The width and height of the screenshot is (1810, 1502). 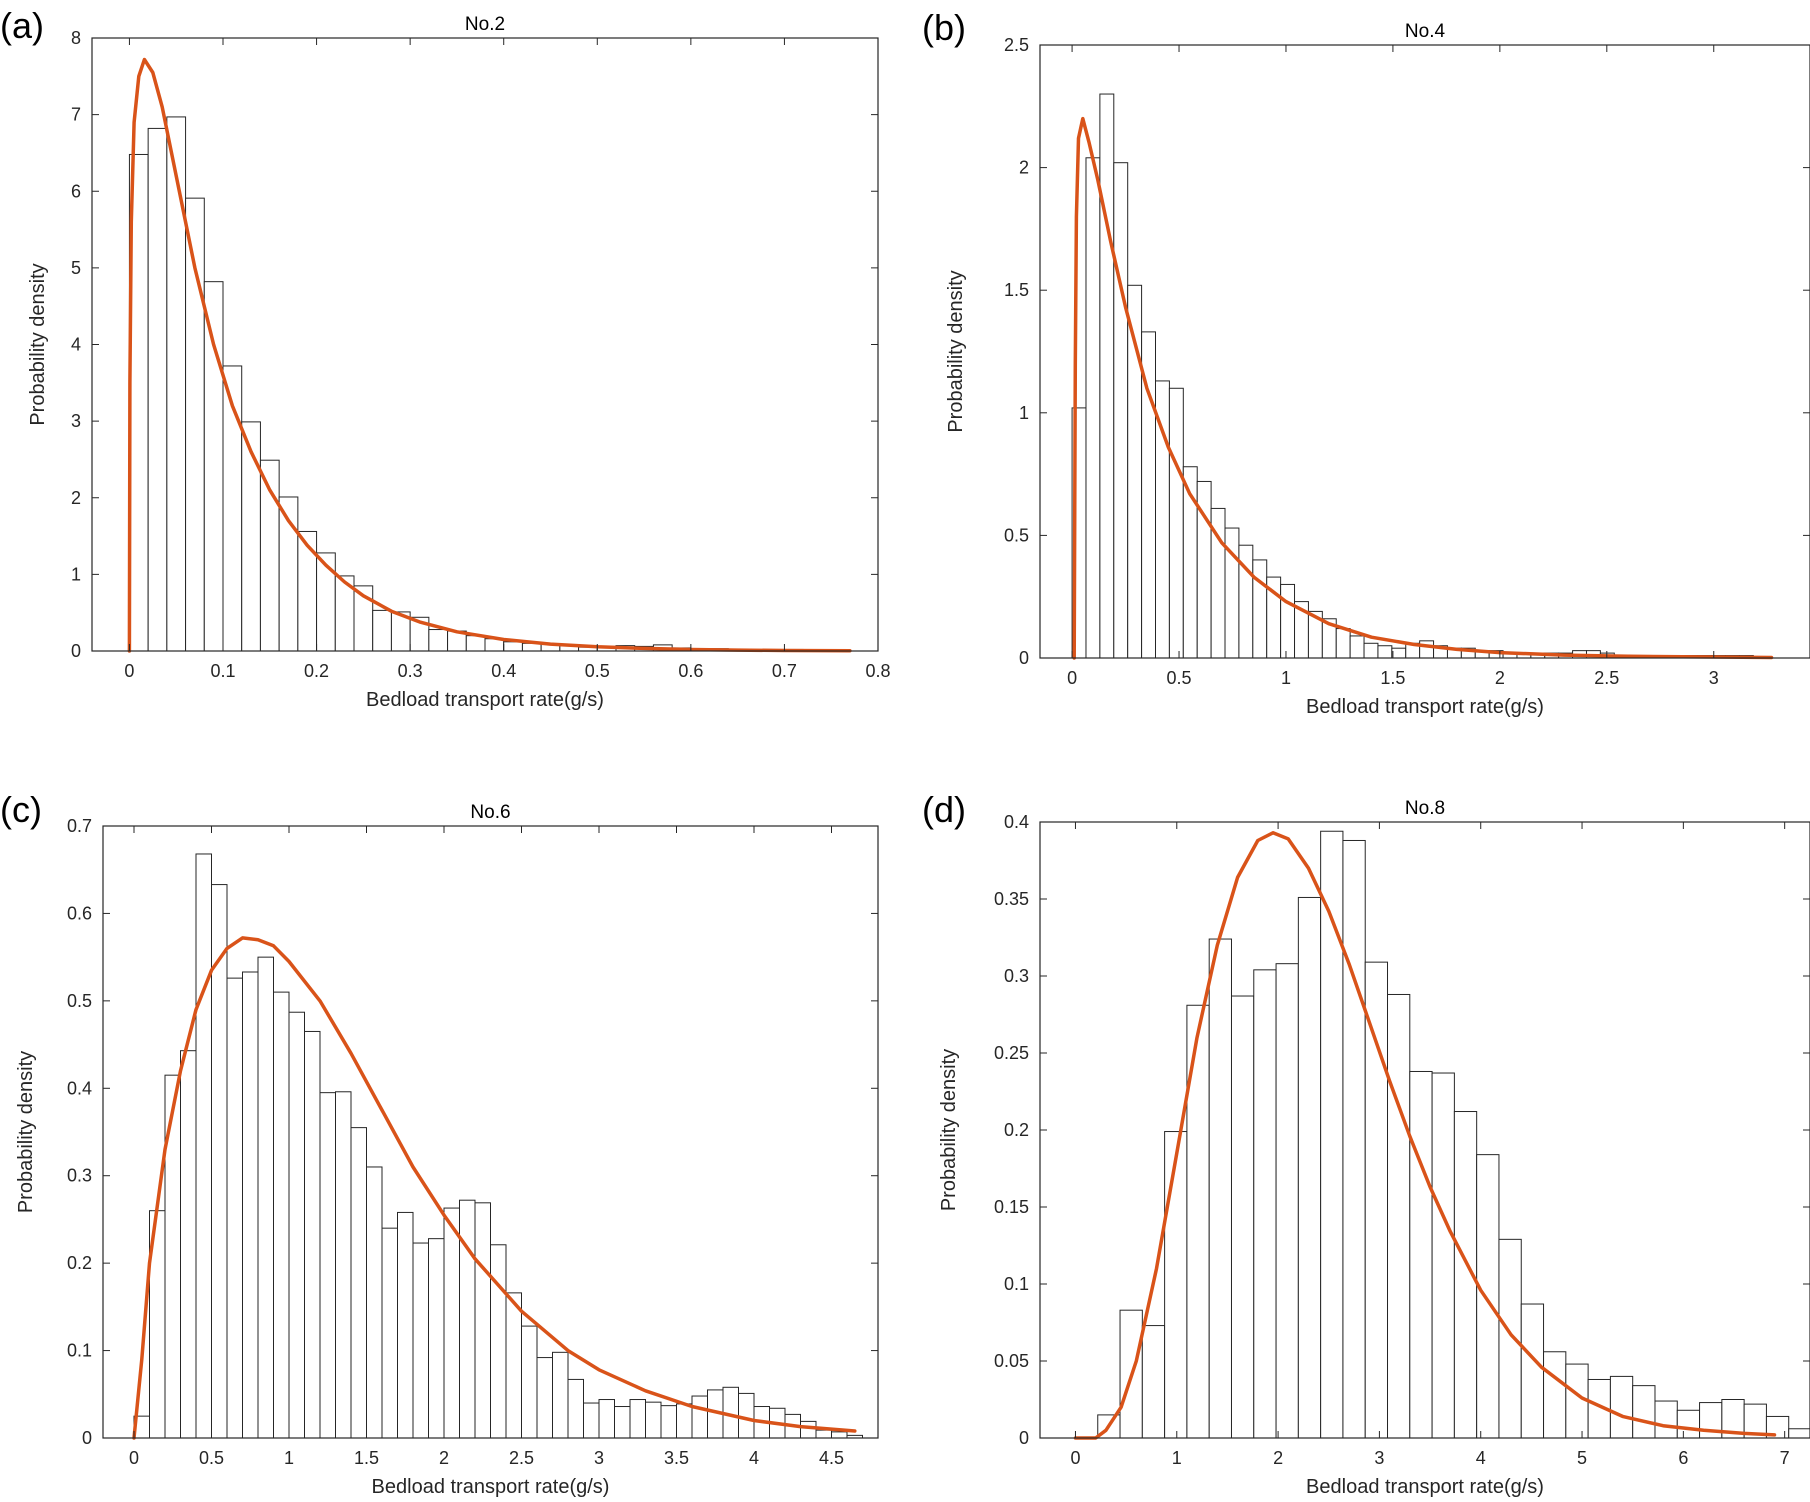 I want to click on panel-label: (a), so click(x=22, y=25).